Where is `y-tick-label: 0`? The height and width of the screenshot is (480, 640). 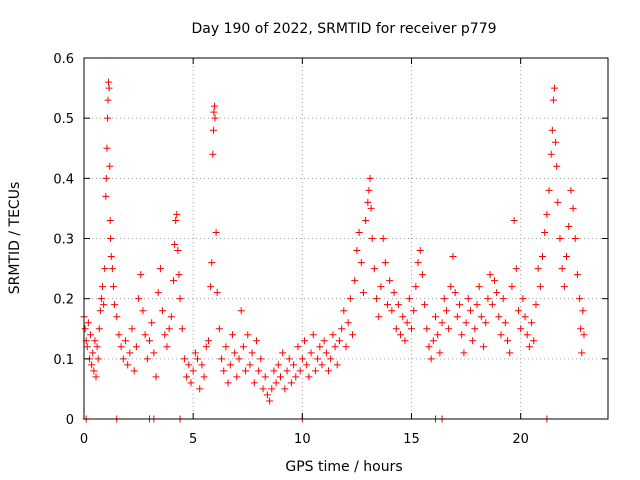 y-tick-label: 0 is located at coordinates (70, 420).